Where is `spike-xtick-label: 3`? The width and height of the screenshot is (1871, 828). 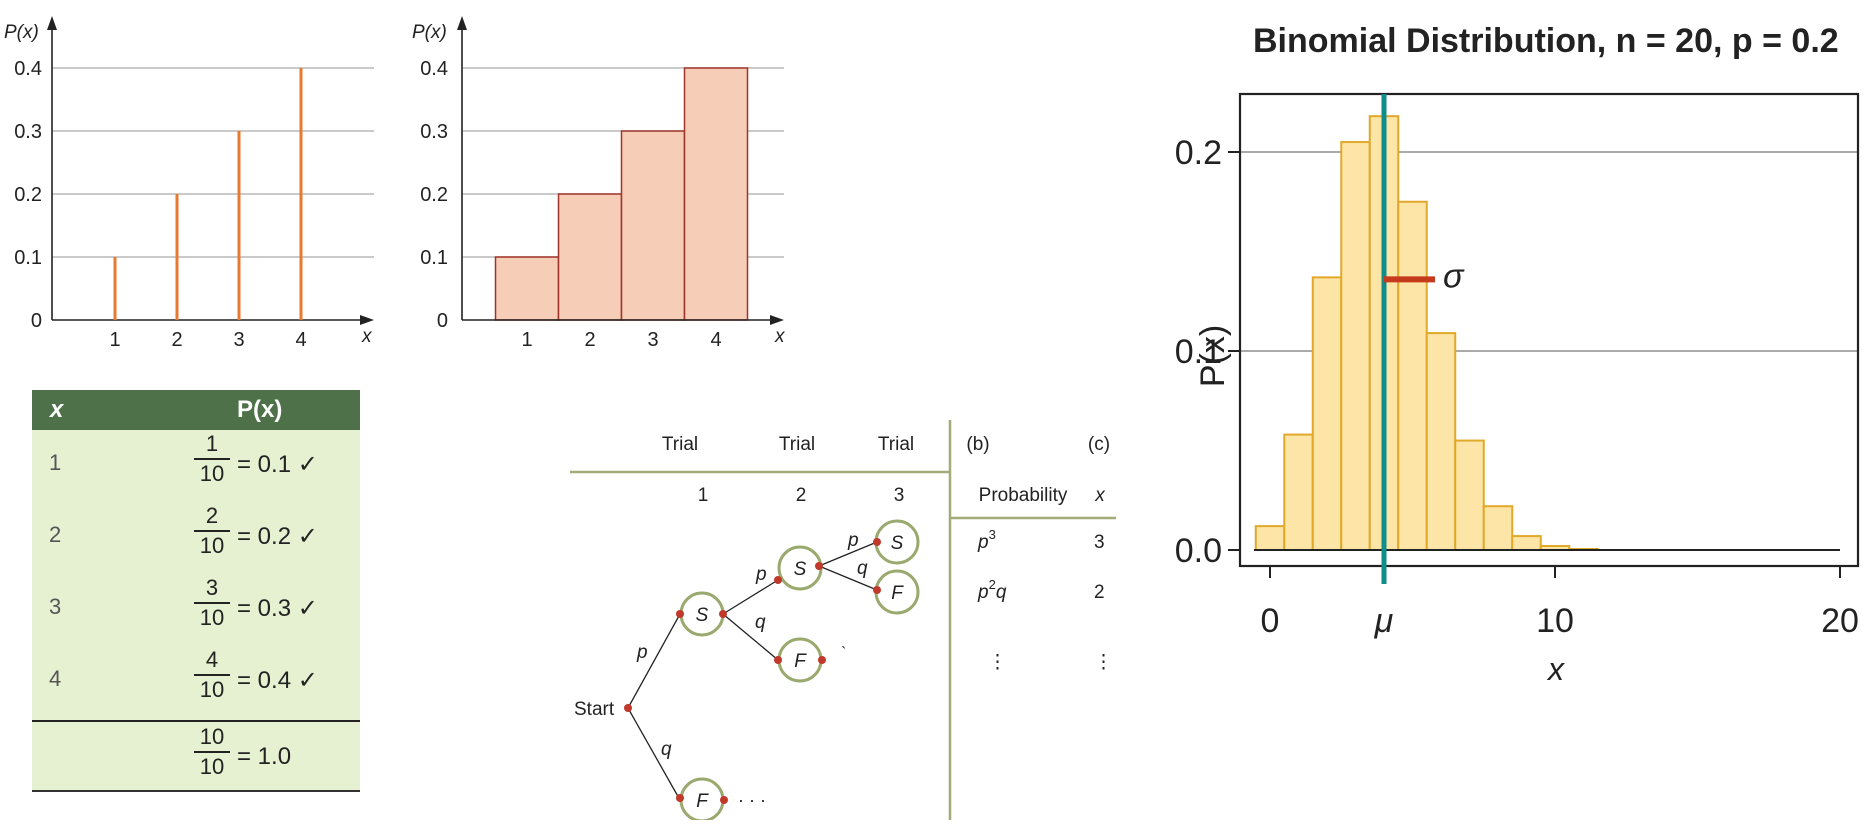 spike-xtick-label: 3 is located at coordinates (238, 340).